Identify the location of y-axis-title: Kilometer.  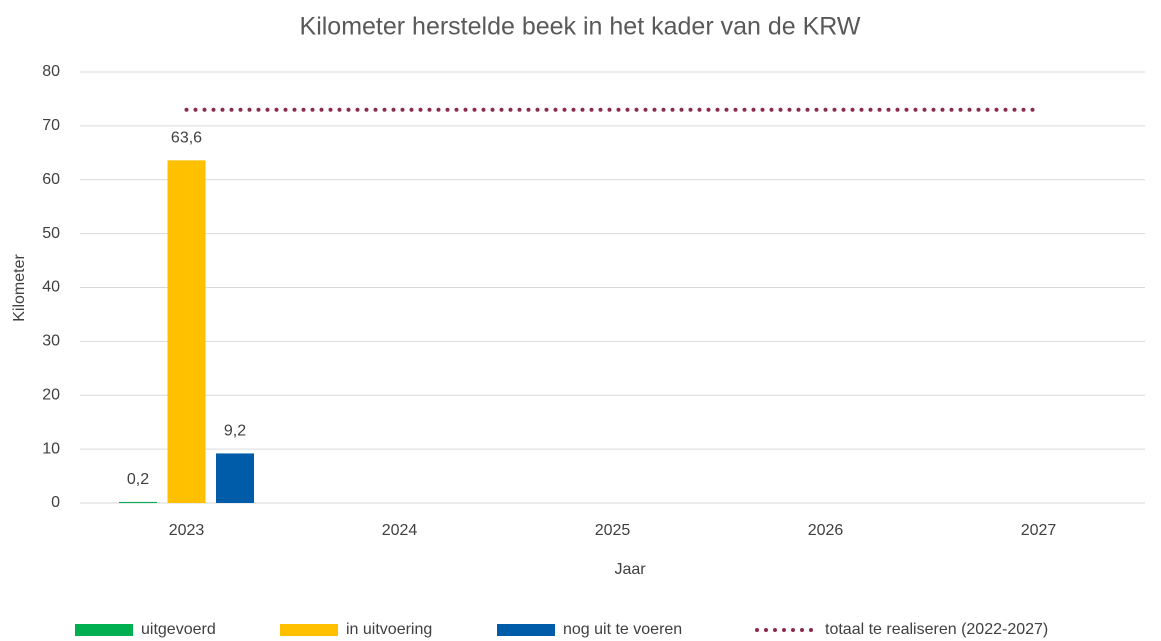
(19, 288).